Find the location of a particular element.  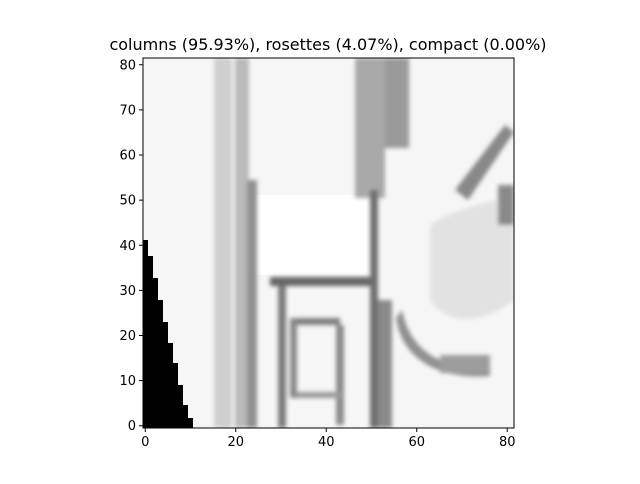

x-axis: 0 20 40 60 80 is located at coordinates (328, 439).